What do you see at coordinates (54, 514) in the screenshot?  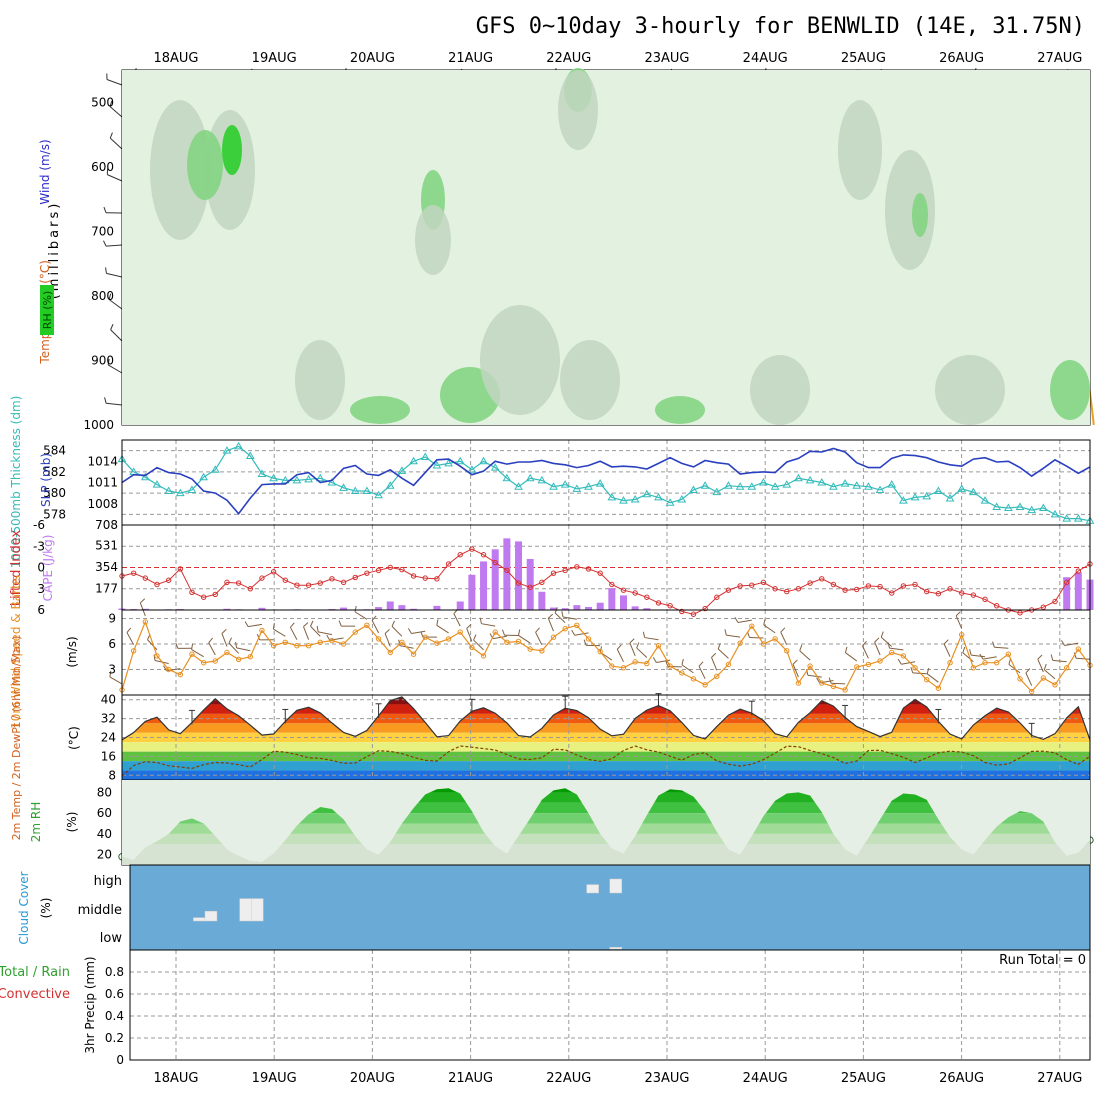 I see `y-tick-label: 578` at bounding box center [54, 514].